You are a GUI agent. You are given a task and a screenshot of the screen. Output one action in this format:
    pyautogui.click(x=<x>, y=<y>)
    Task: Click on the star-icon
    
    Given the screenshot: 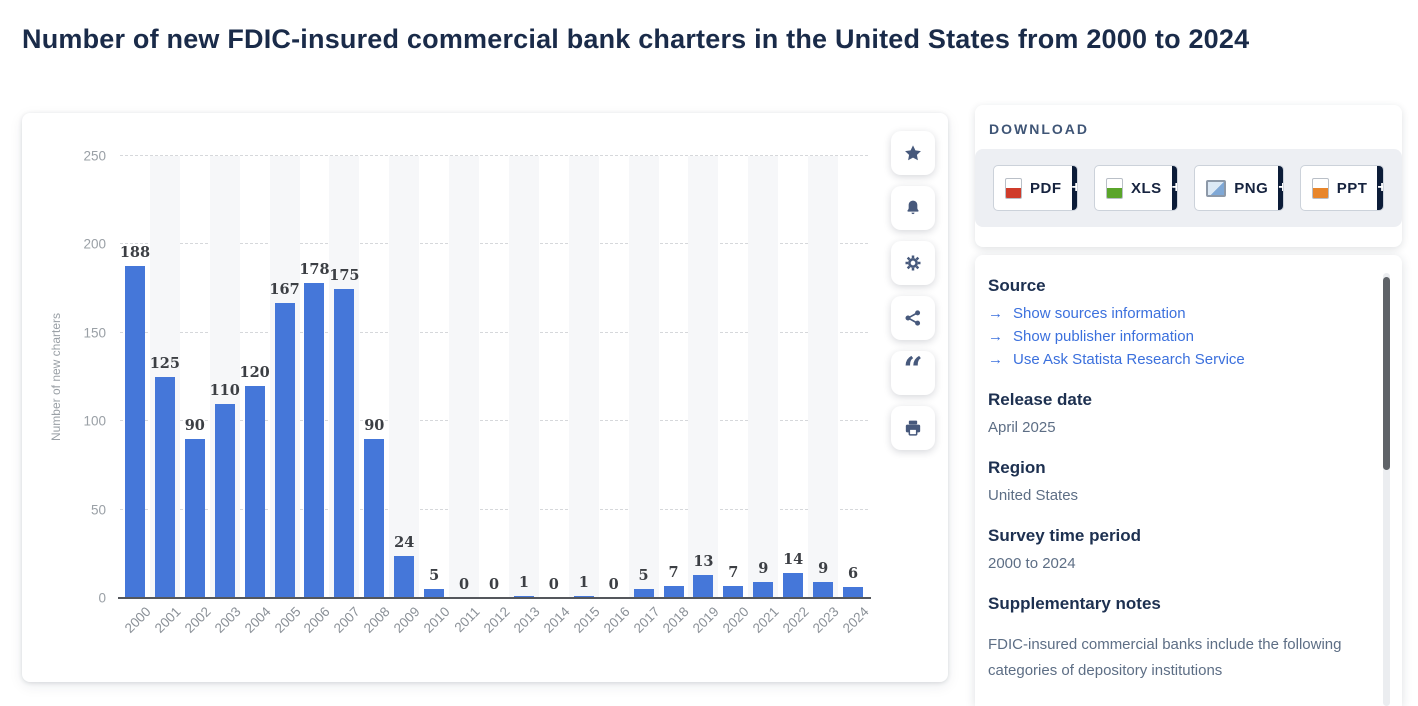 What is the action you would take?
    pyautogui.click(x=913, y=153)
    